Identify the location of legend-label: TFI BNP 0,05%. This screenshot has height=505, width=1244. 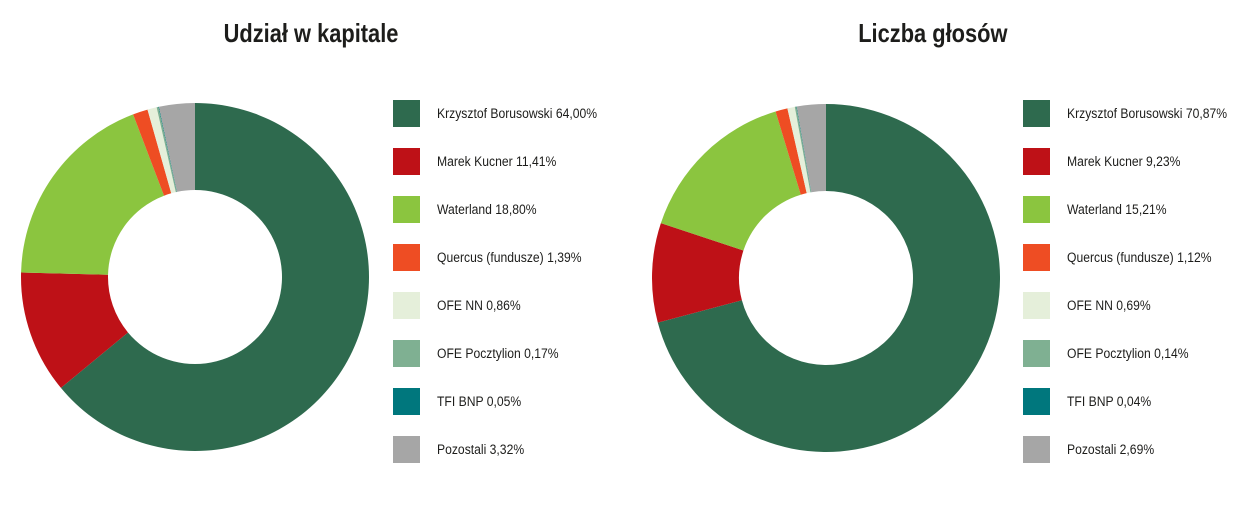
(479, 401).